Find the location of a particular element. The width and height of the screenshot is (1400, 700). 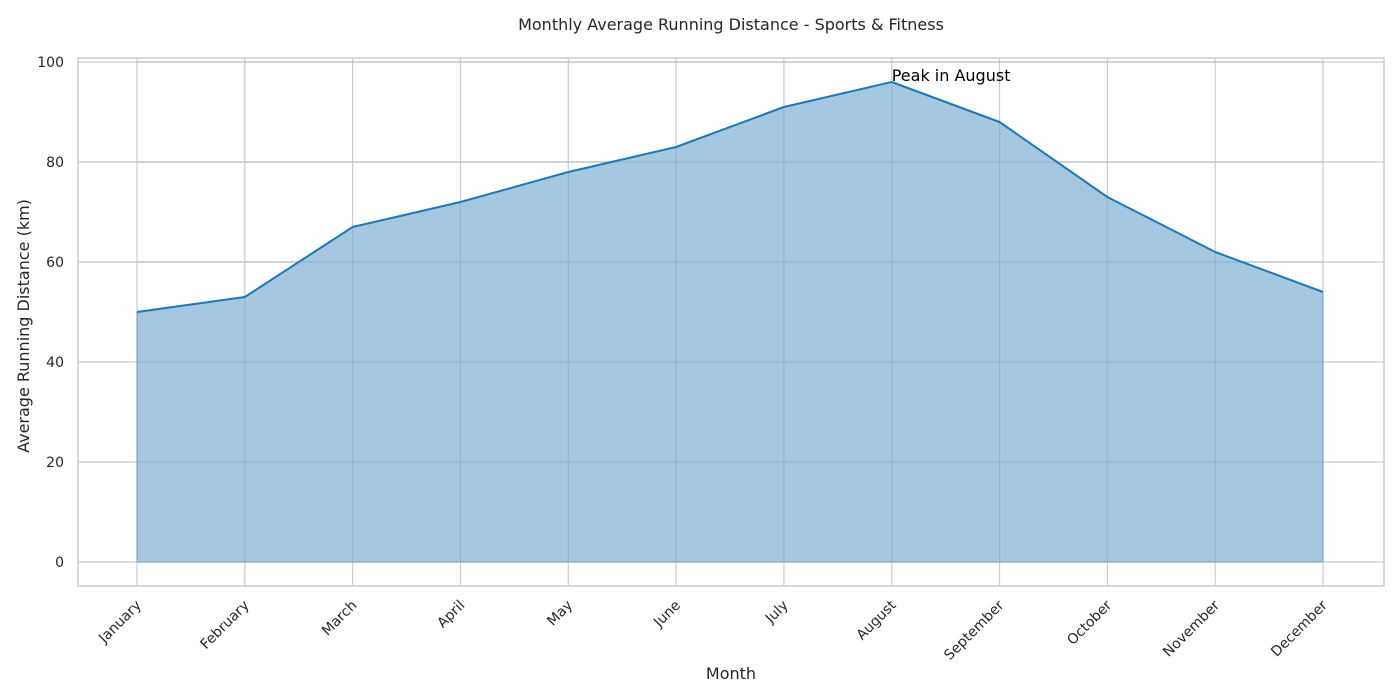

y-tick-label: 20 is located at coordinates (55, 463).